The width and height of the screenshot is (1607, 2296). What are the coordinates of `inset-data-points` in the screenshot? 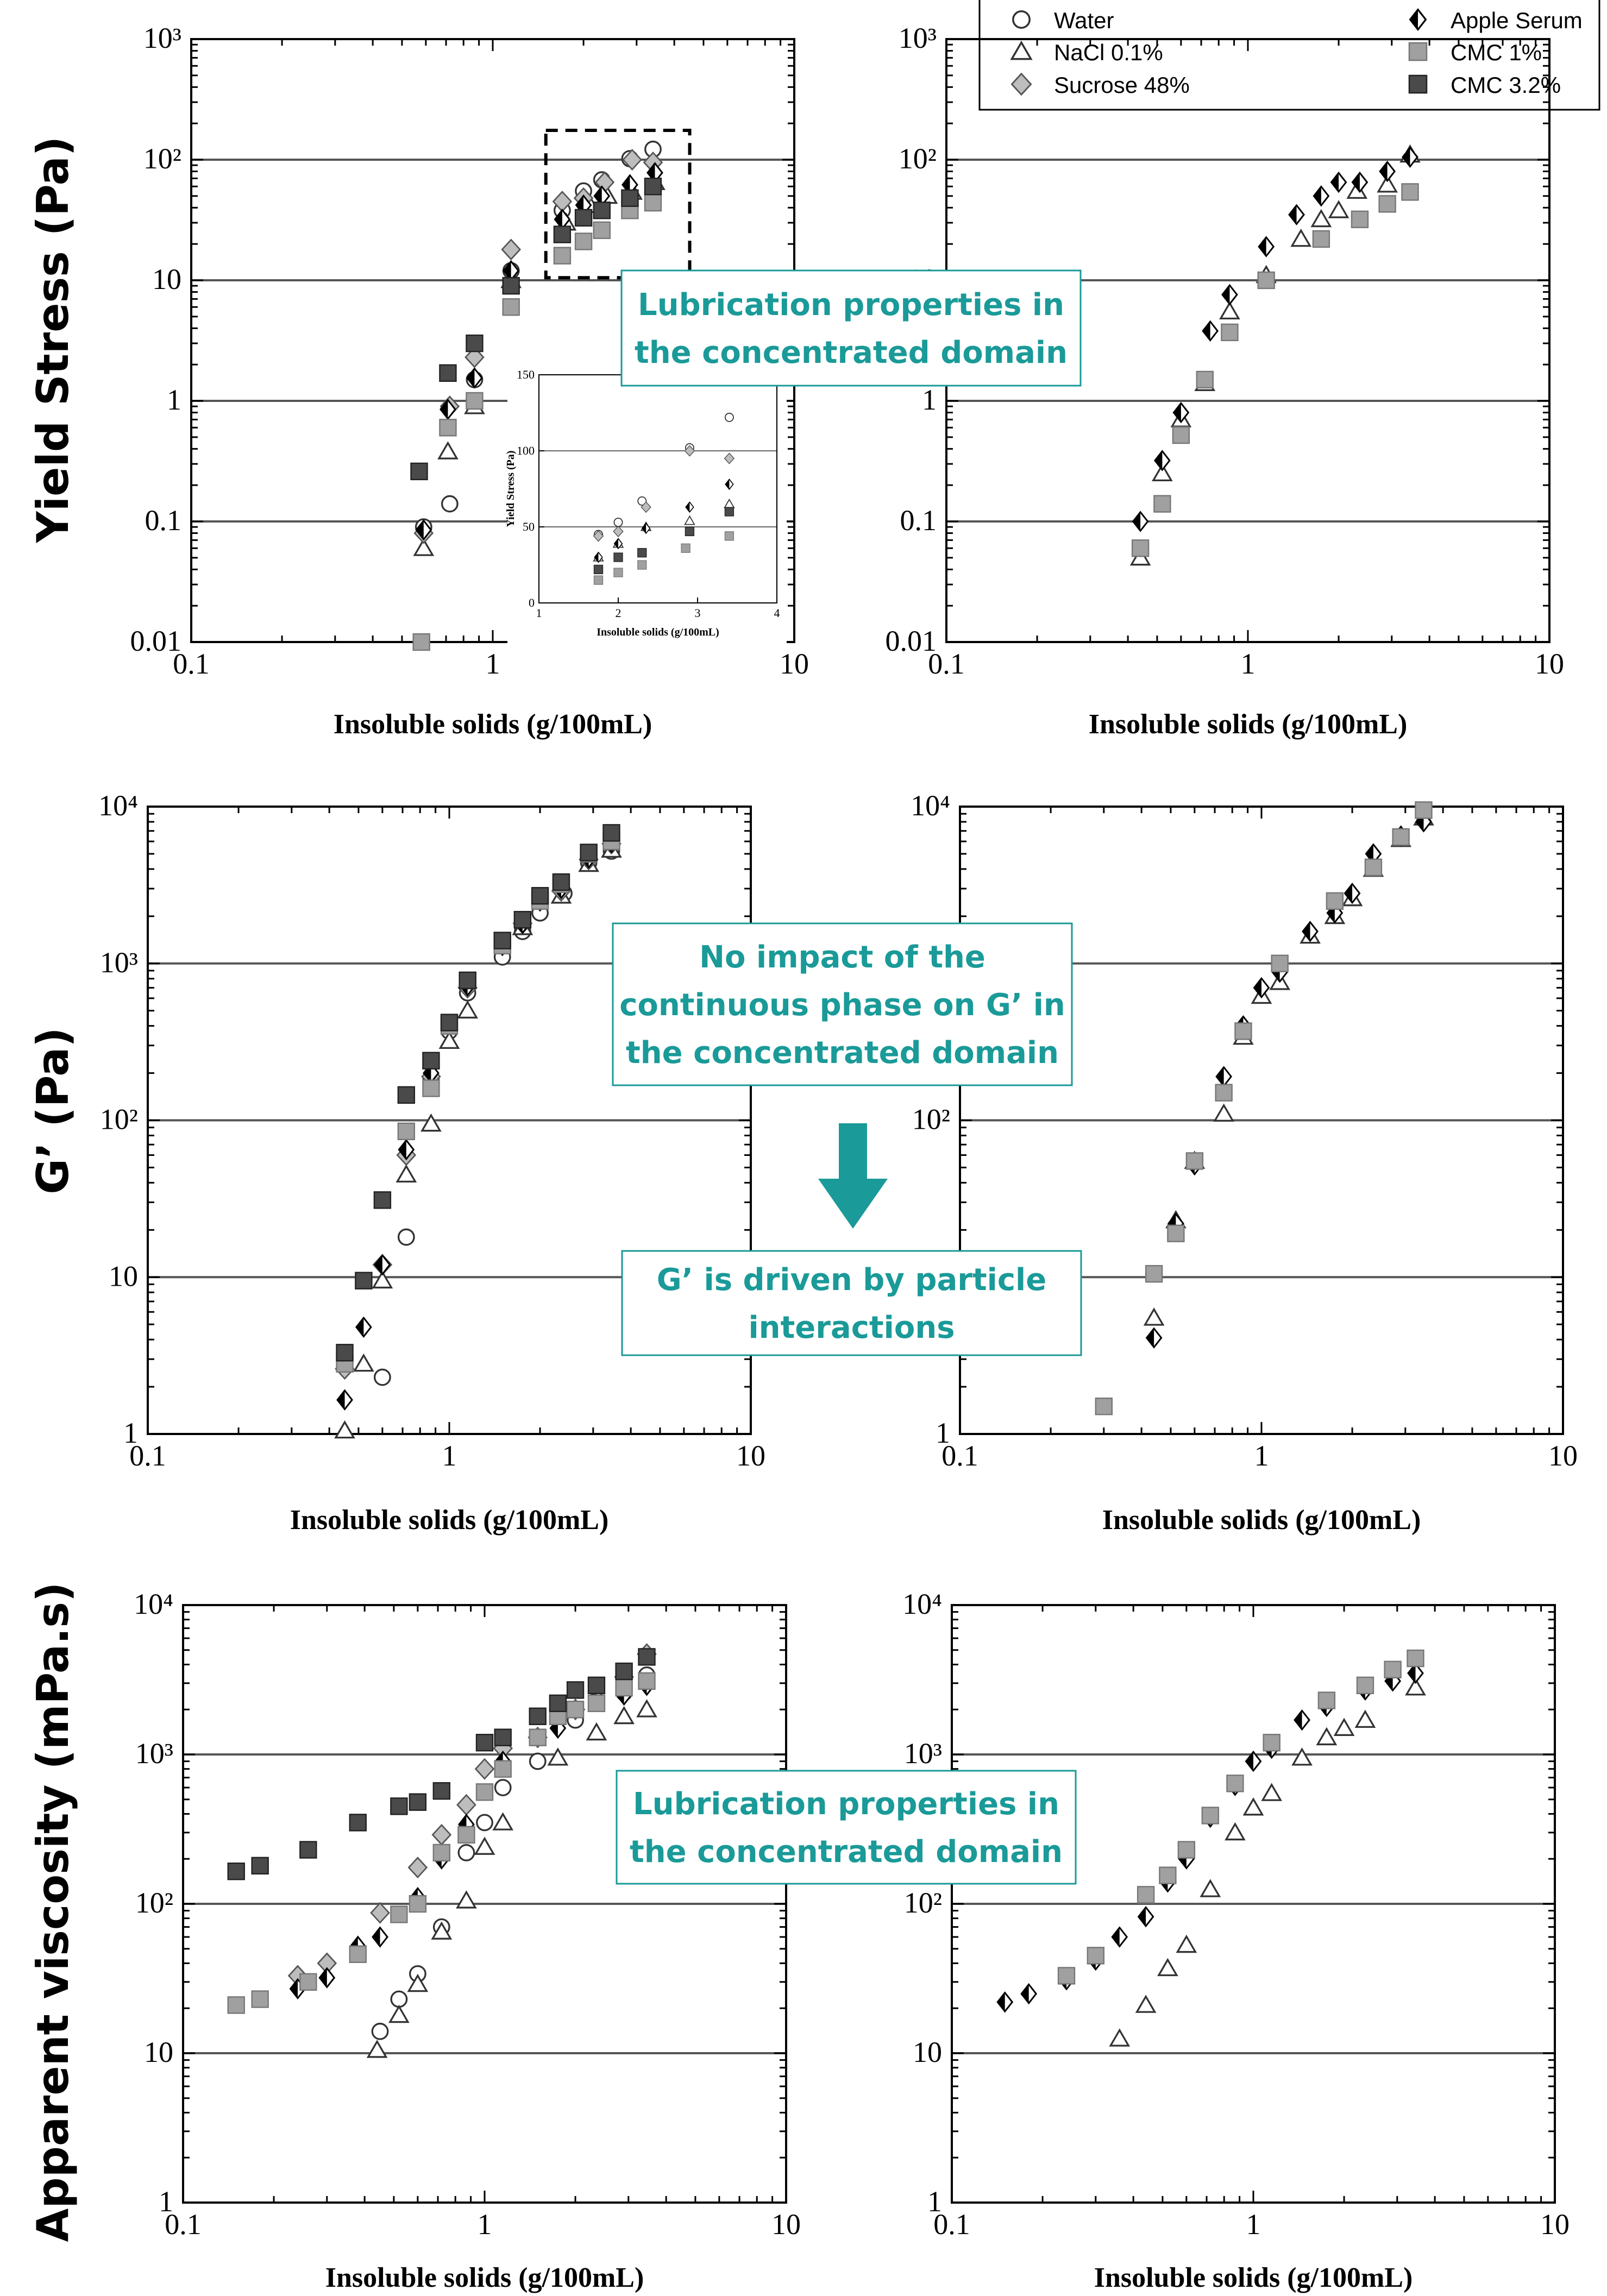 It's located at (664, 498).